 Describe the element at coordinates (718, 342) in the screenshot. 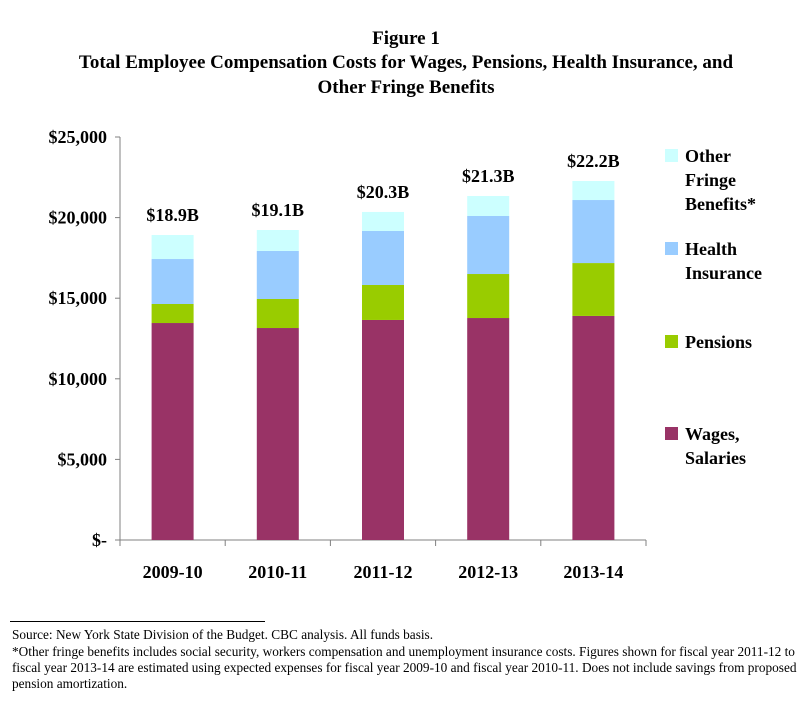

I see `legend-label: Pensions` at that location.